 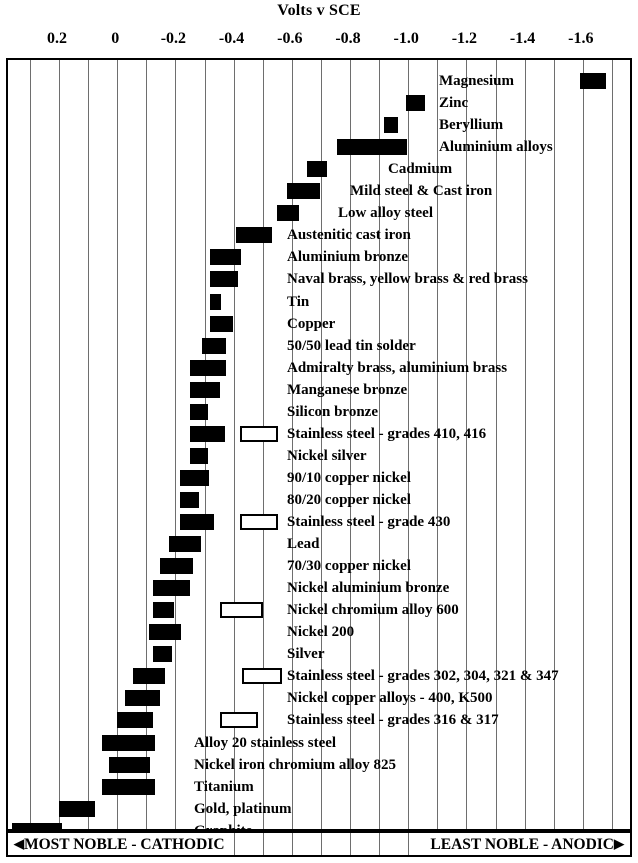 I want to click on left-arrow-icon: ◀, so click(x=19, y=843).